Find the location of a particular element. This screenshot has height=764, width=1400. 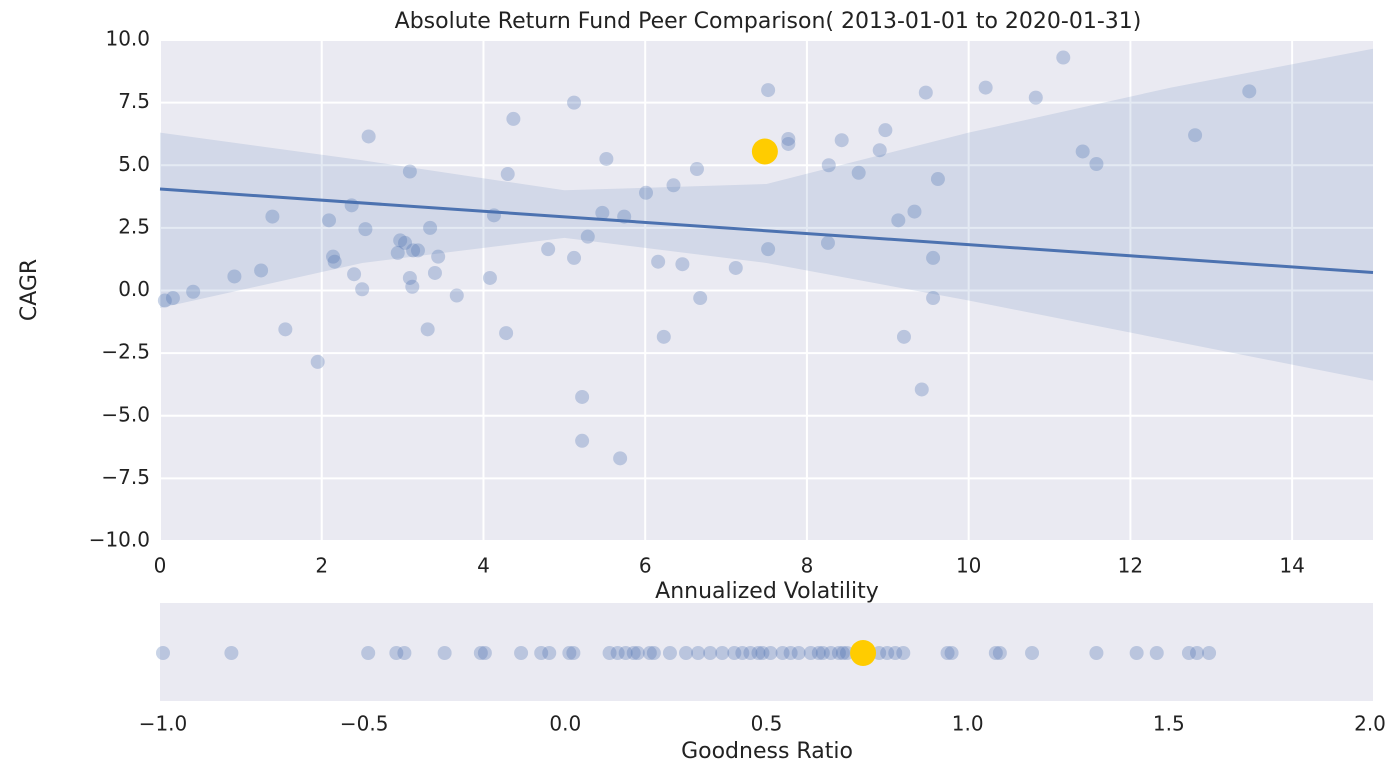

x-tick-label: −0.5 is located at coordinates (364, 724).